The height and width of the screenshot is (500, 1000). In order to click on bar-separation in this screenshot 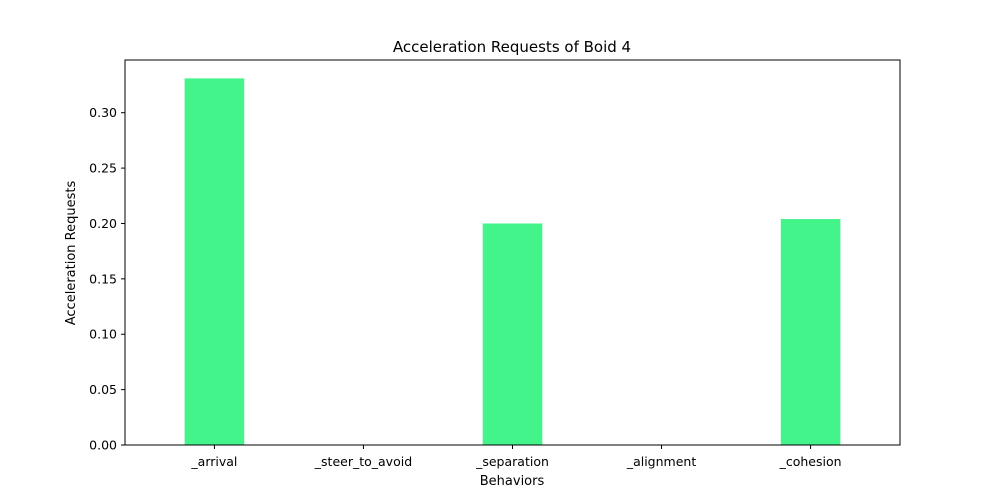, I will do `click(512, 334)`.